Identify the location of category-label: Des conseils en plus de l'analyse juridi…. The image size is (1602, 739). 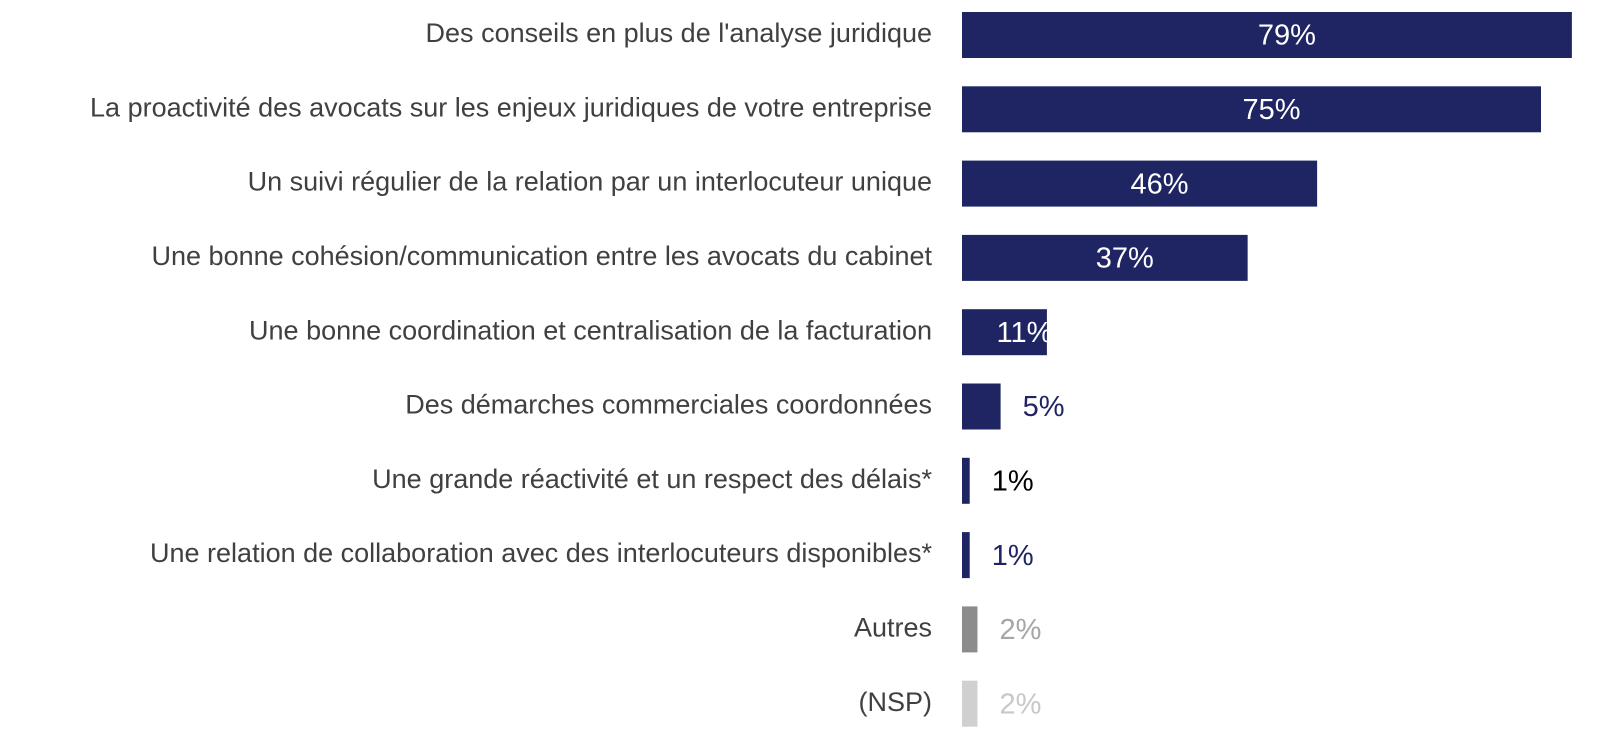
(679, 33).